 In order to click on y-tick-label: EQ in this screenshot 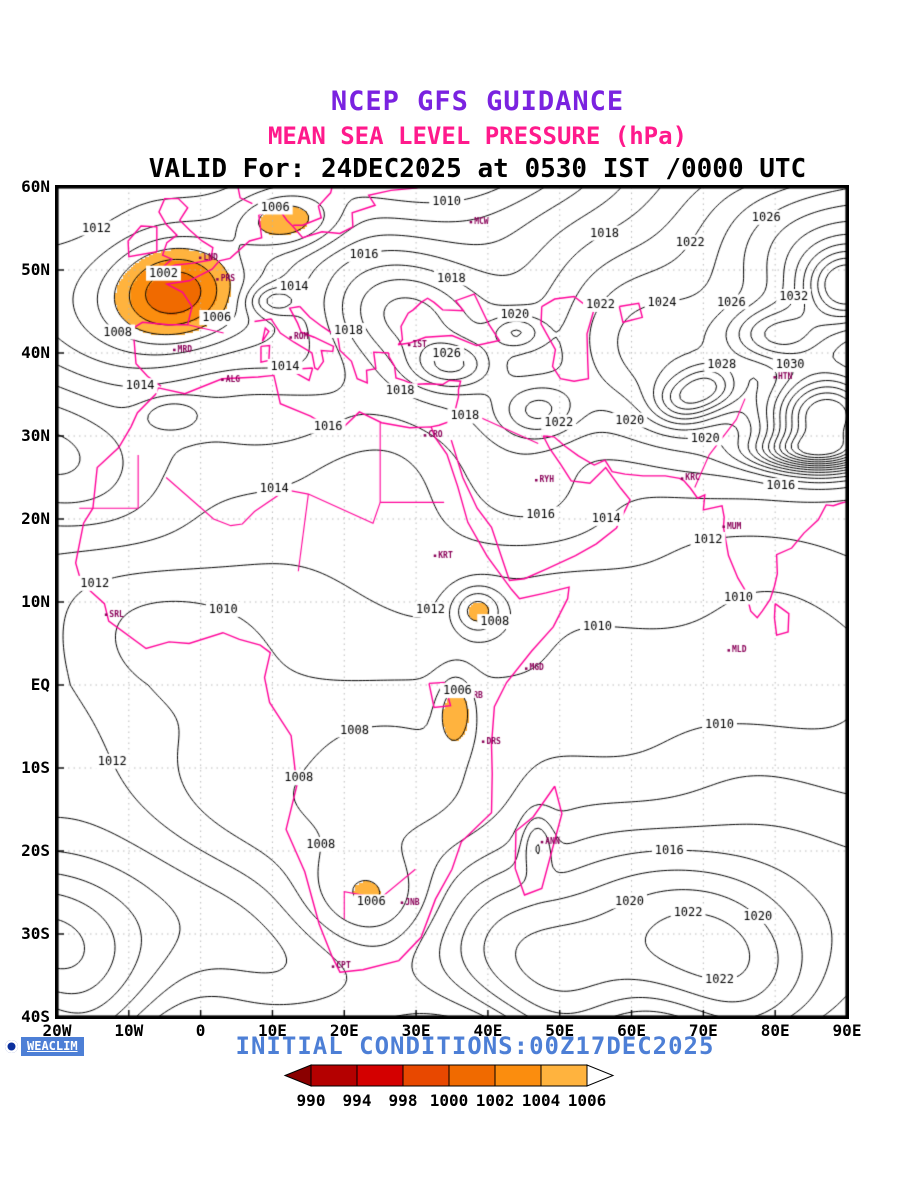, I will do `click(40, 684)`.